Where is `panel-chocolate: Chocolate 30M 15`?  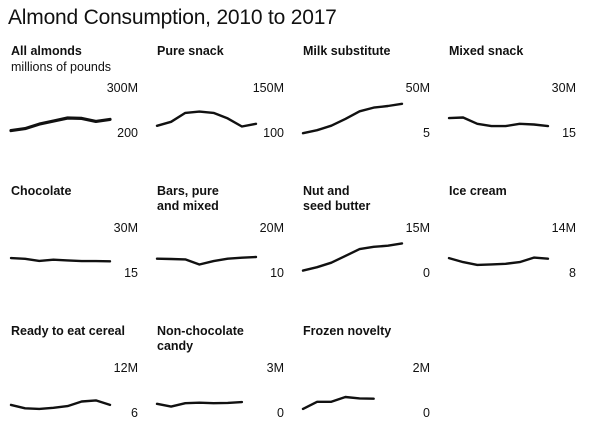
panel-chocolate: Chocolate 30M 15 is located at coordinates (73, 240).